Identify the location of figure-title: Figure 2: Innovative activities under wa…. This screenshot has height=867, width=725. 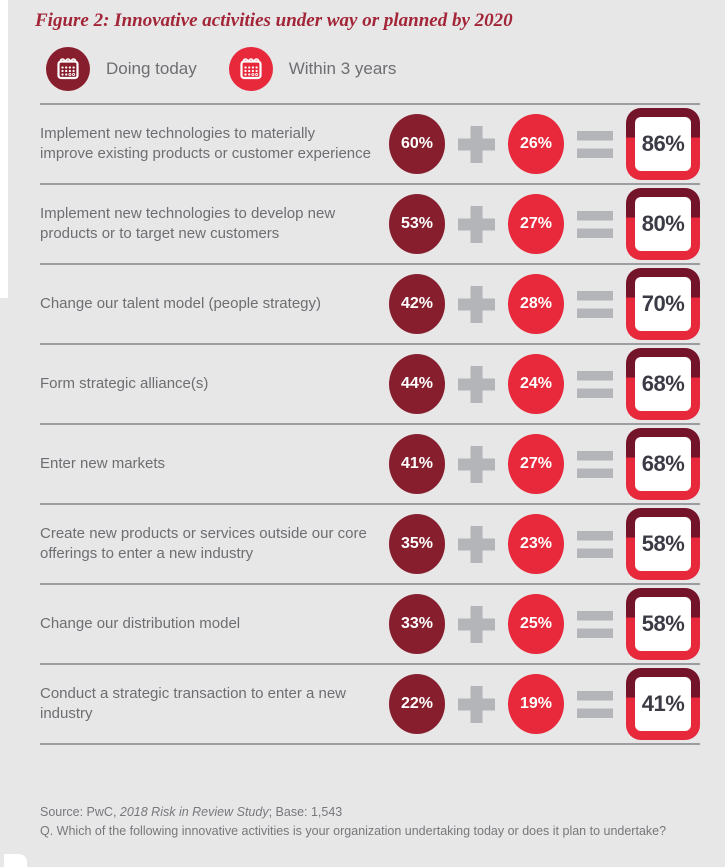
(274, 20).